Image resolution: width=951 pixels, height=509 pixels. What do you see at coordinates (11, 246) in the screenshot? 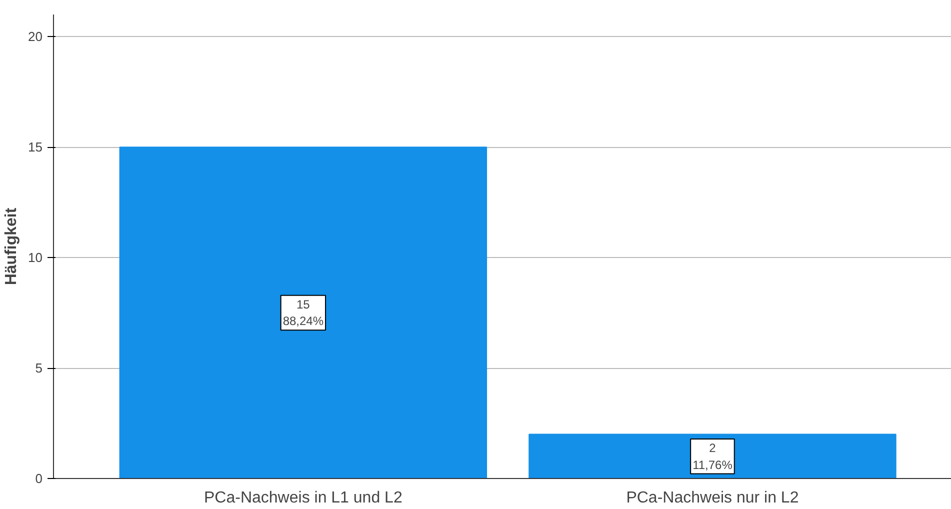
I see `y-axis-title: Häufigkeit` at bounding box center [11, 246].